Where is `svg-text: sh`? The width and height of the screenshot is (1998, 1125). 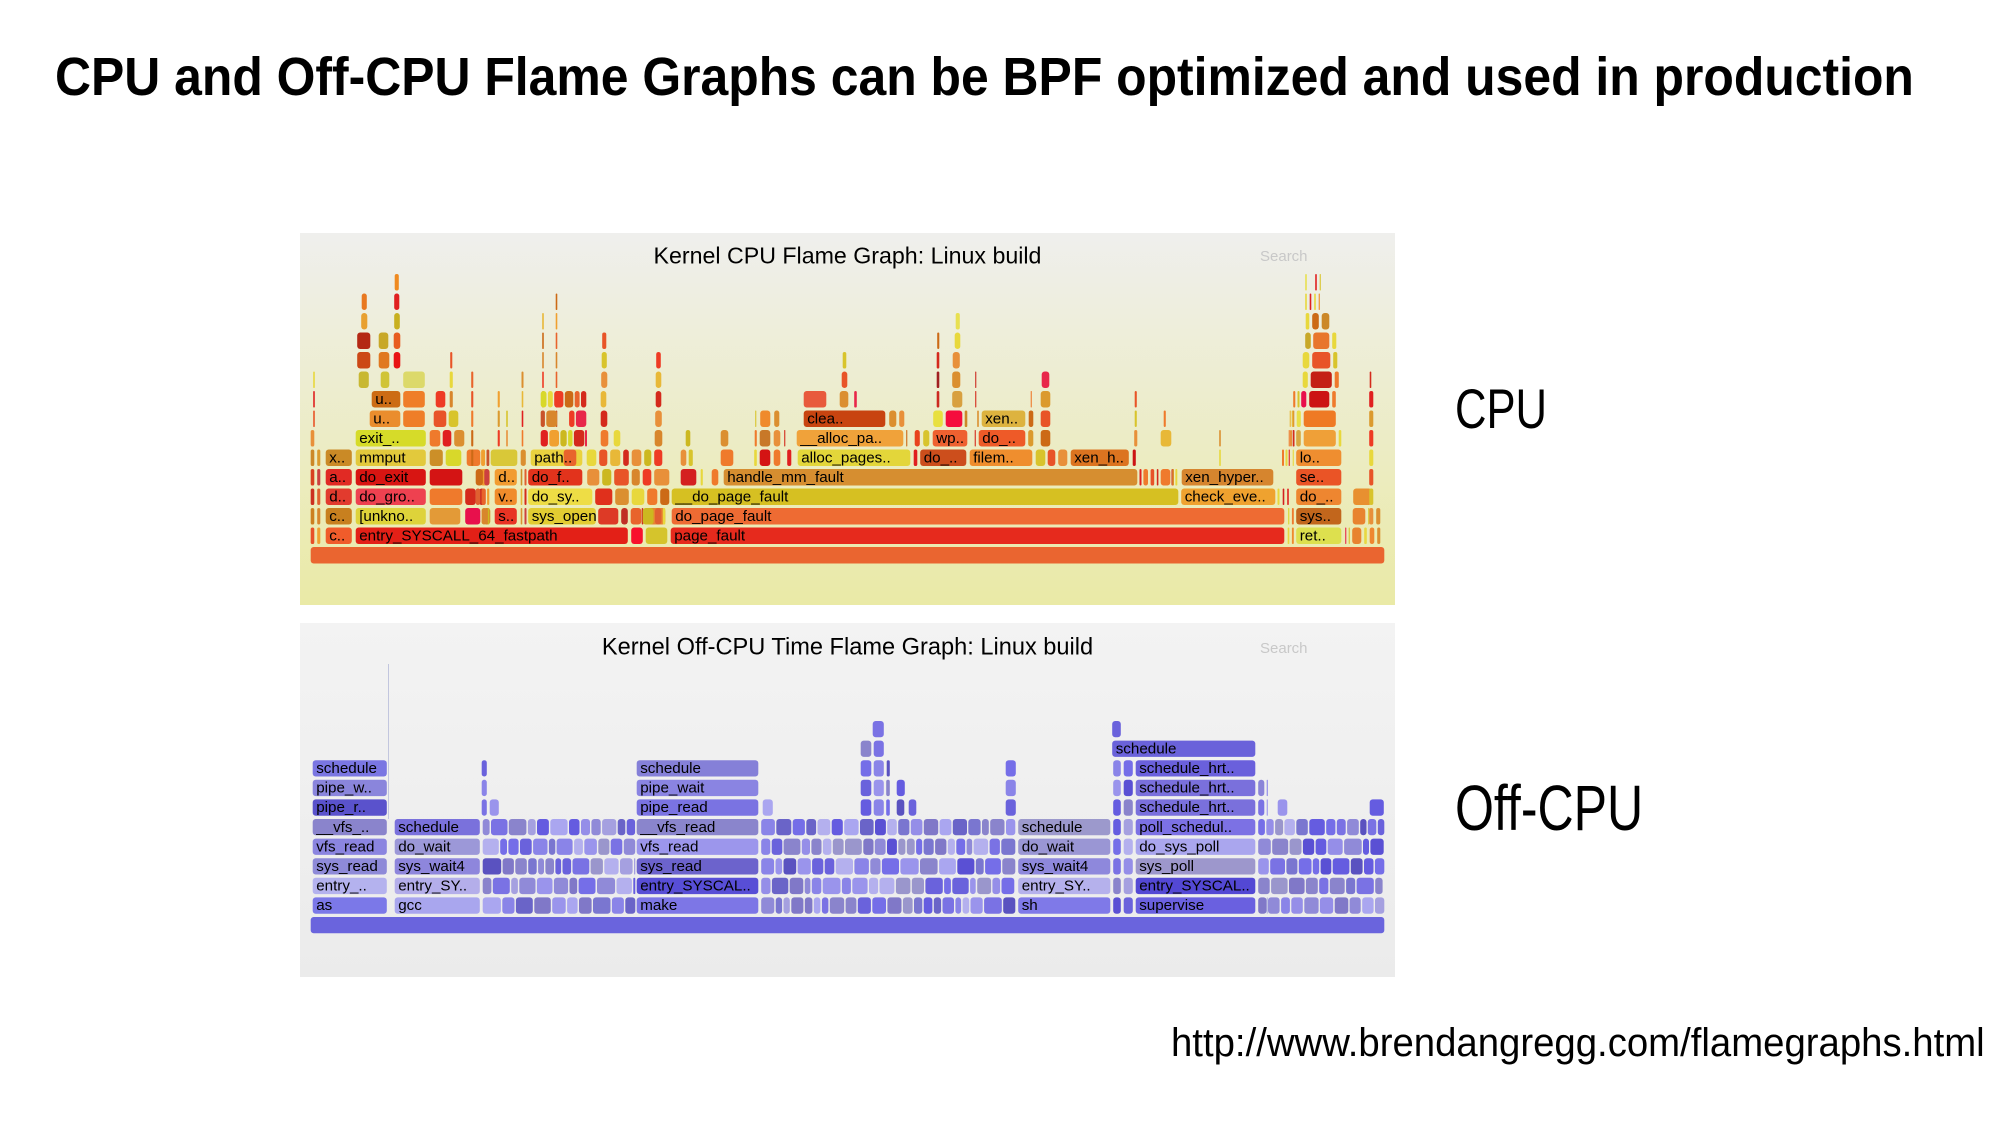
svg-text: sh is located at coordinates (1030, 905).